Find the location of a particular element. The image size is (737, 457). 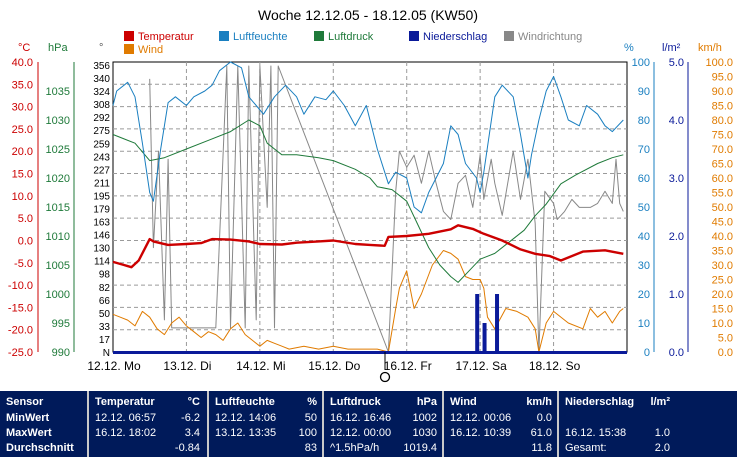

tick-rain: 1.0 is located at coordinates (676, 295).